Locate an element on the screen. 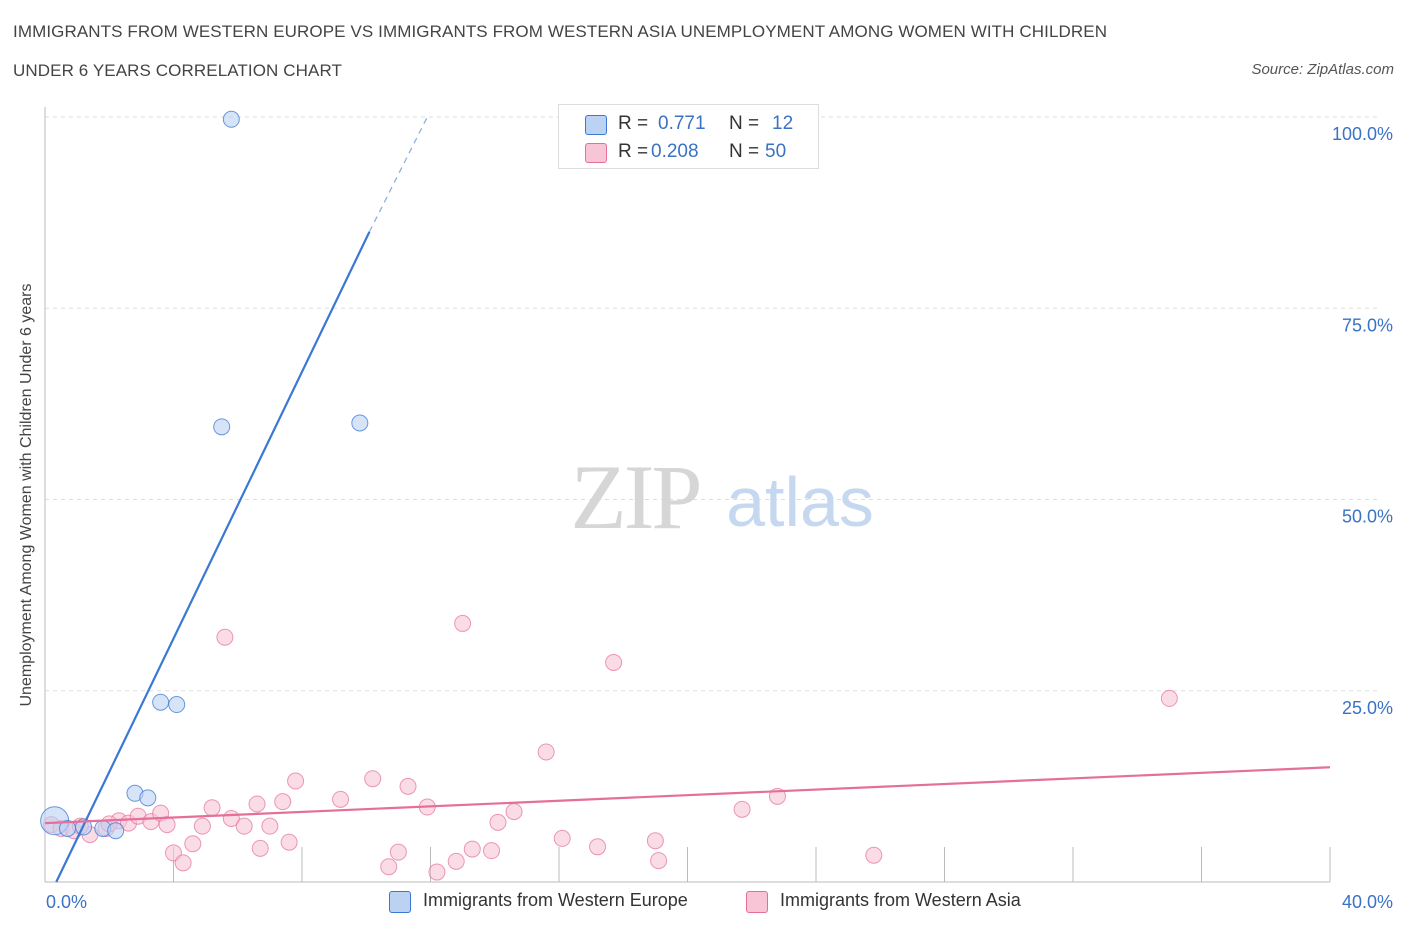  trendline-western-europe-extension is located at coordinates (398, 174).